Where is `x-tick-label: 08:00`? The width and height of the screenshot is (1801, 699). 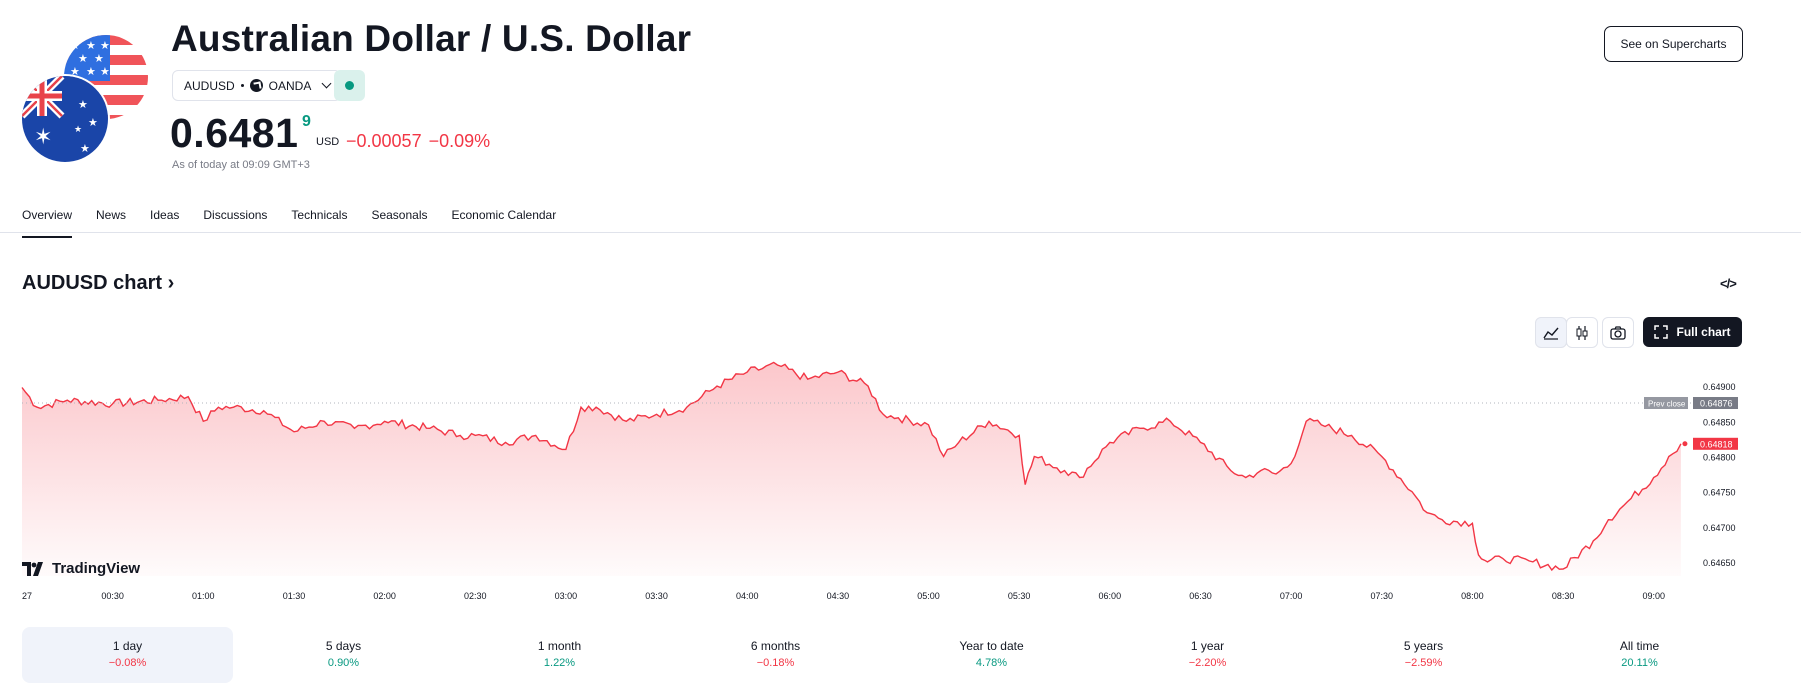
x-tick-label: 08:00 is located at coordinates (1472, 596).